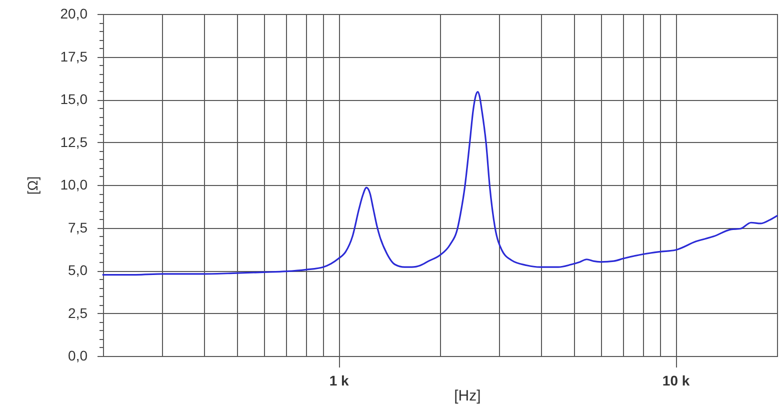  I want to click on y-tick-label: 17,5, so click(74, 56).